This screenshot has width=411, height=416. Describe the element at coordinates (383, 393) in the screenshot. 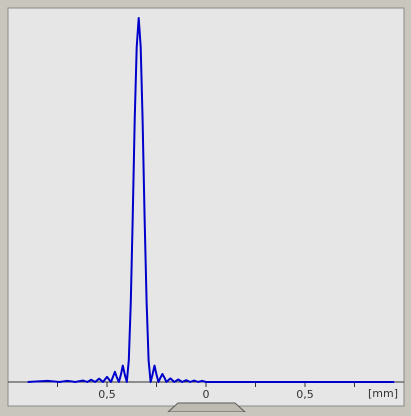

I see `x-unit-label: [mm]` at that location.